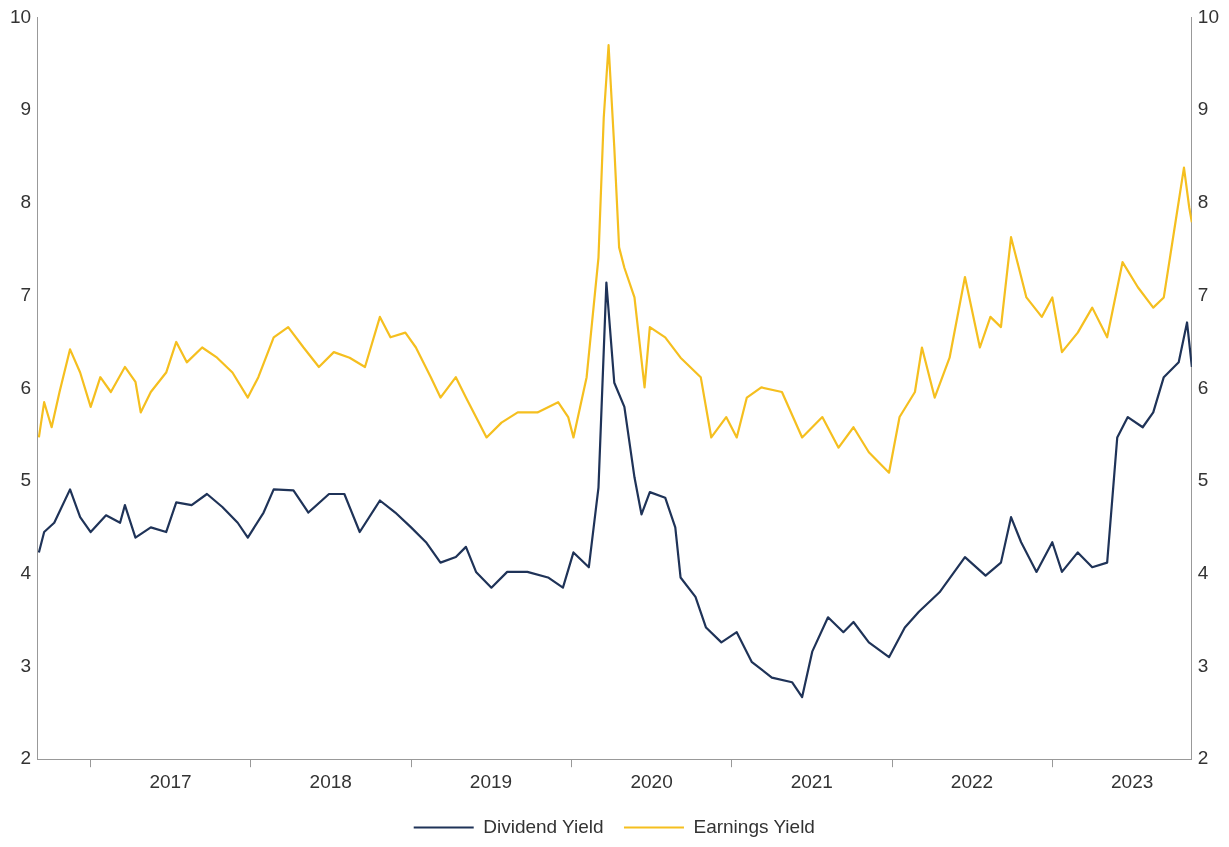  Describe the element at coordinates (26, 387) in the screenshot. I see `y-tick-label: 6` at that location.